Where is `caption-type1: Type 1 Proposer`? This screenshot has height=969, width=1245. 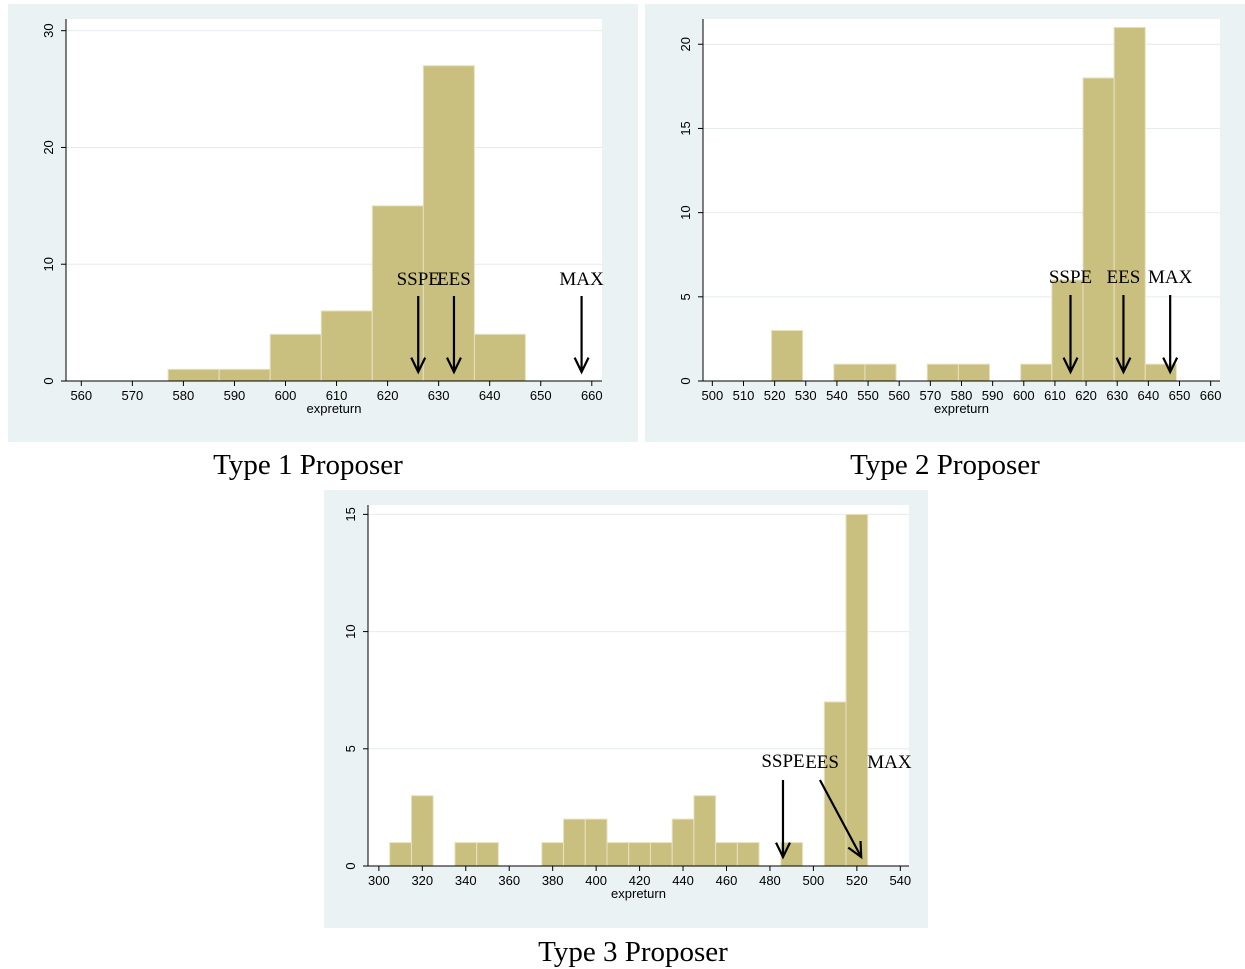 caption-type1: Type 1 Proposer is located at coordinates (308, 465).